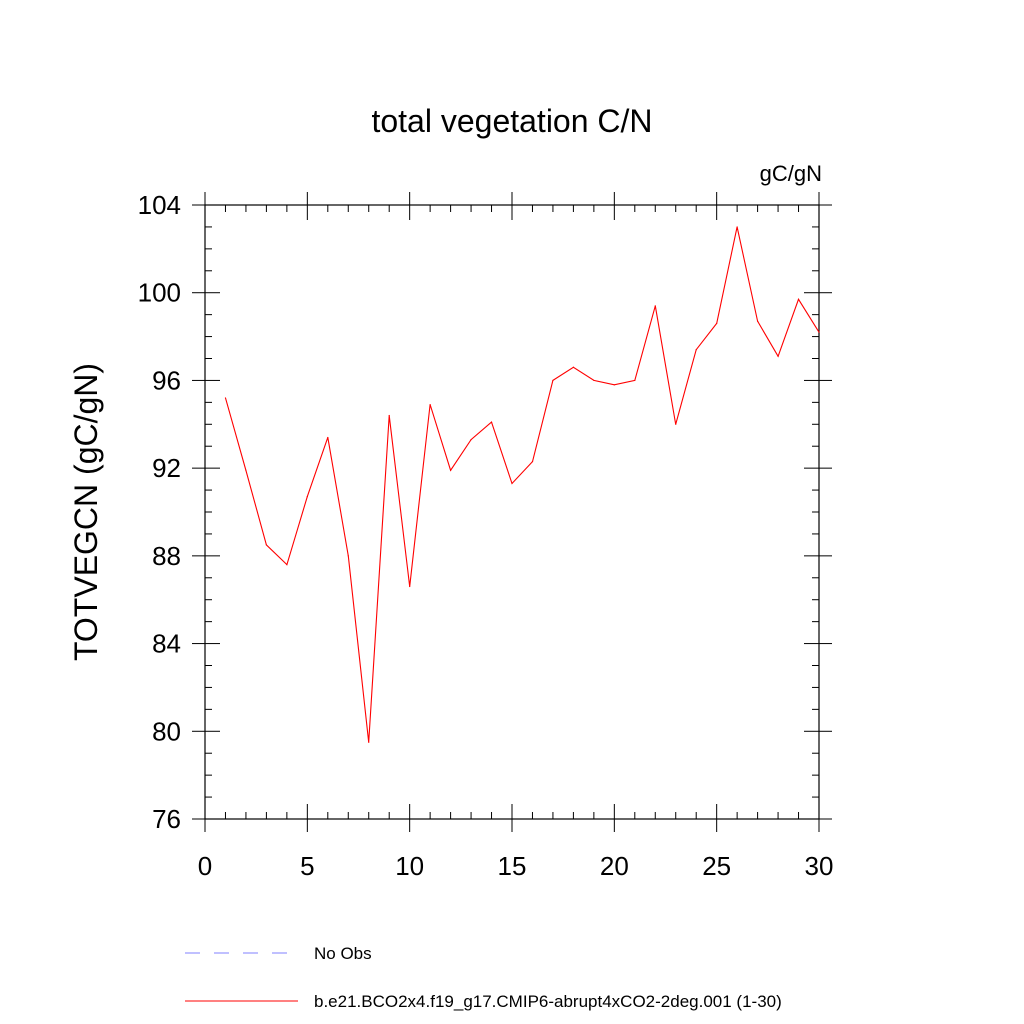 Image resolution: width=1024 pixels, height=1024 pixels. What do you see at coordinates (791, 173) in the screenshot?
I see `units-label: gC/gN` at bounding box center [791, 173].